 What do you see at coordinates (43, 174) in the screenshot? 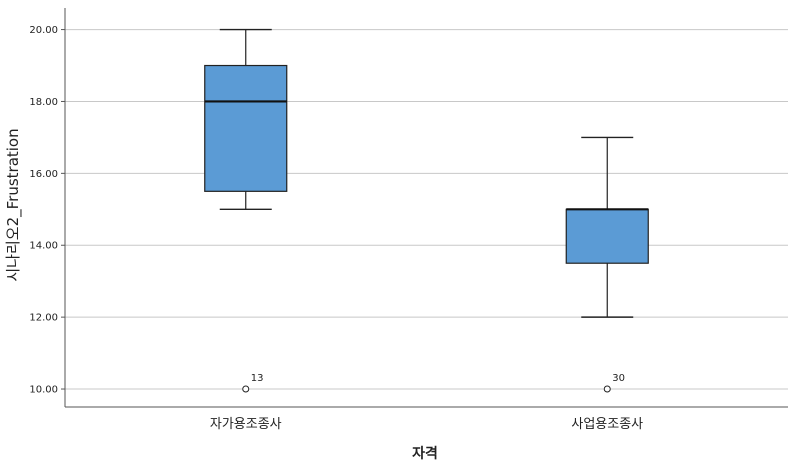
I see `y-tick-label: 16.00` at bounding box center [43, 174].